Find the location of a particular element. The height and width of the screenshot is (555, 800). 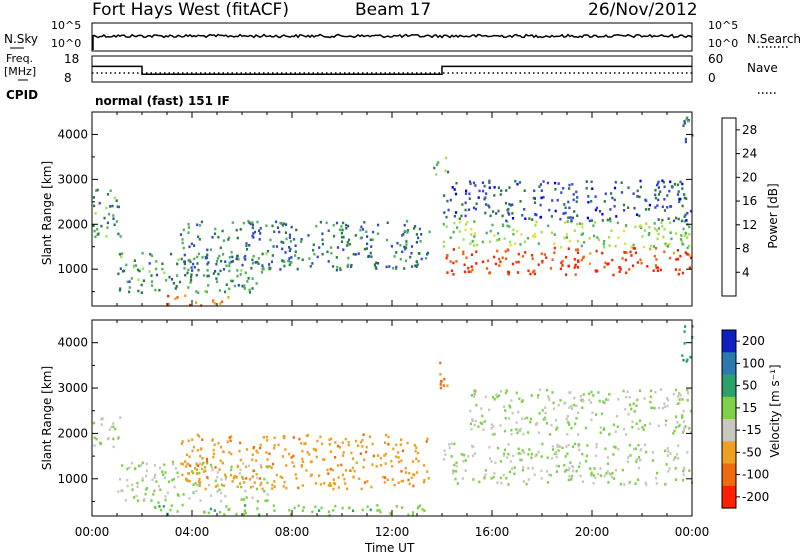

nsearch-axis-top: 10^5 is located at coordinates (723, 25).